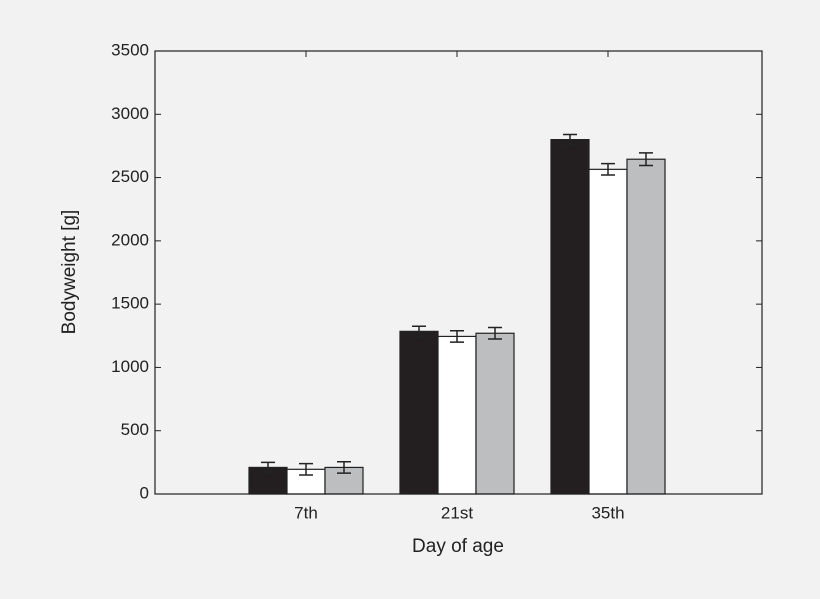  What do you see at coordinates (130, 176) in the screenshot?
I see `y-tick-label: 2500` at bounding box center [130, 176].